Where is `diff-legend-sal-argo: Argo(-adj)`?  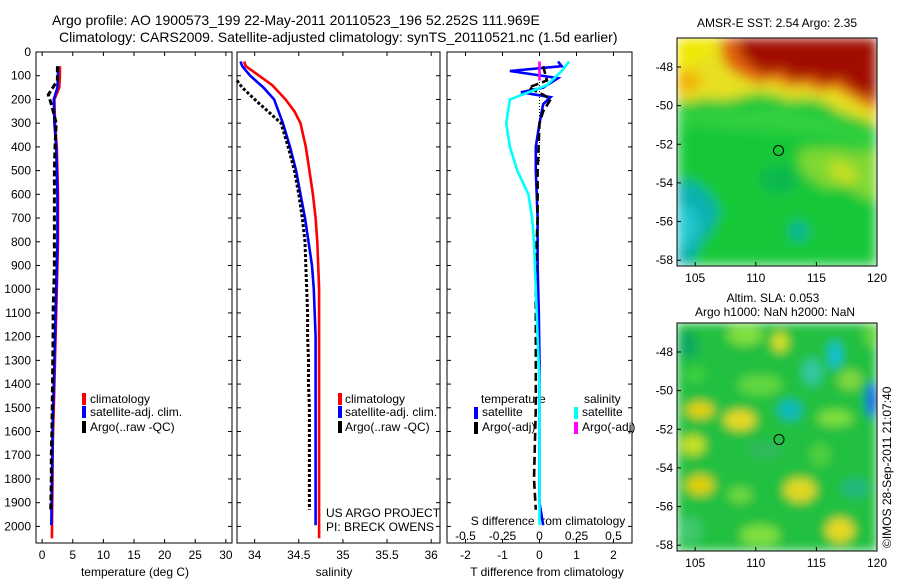 diff-legend-sal-argo: Argo(-adj) is located at coordinates (608, 427).